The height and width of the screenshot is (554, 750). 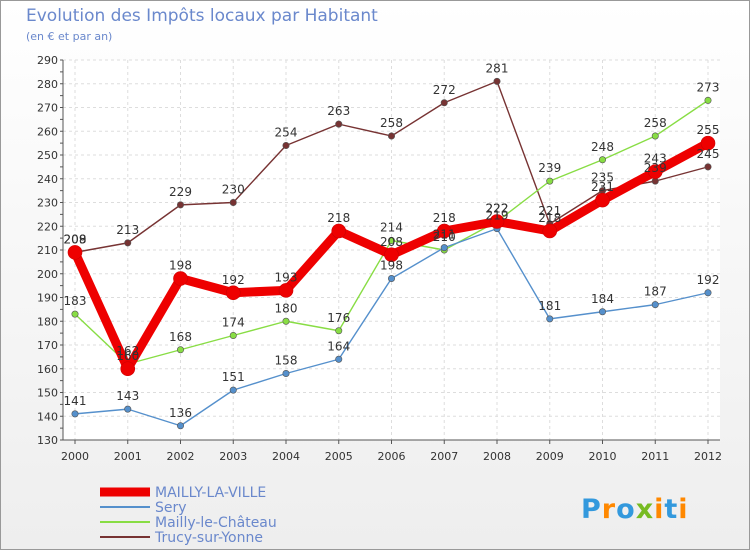 What do you see at coordinates (128, 456) in the screenshot?
I see `x-tick-label: 2001` at bounding box center [128, 456].